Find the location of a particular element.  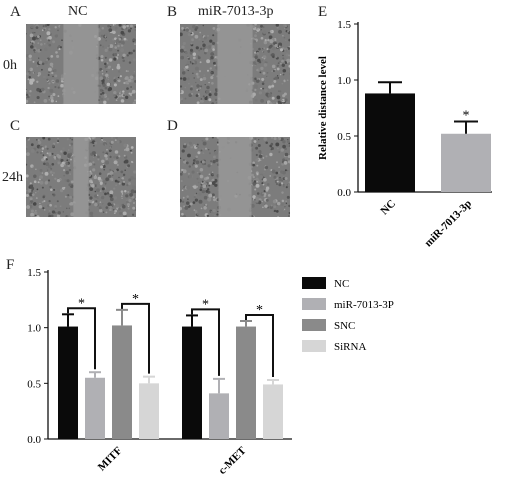

f-y-tick-label: 1.5 is located at coordinates (34, 273).